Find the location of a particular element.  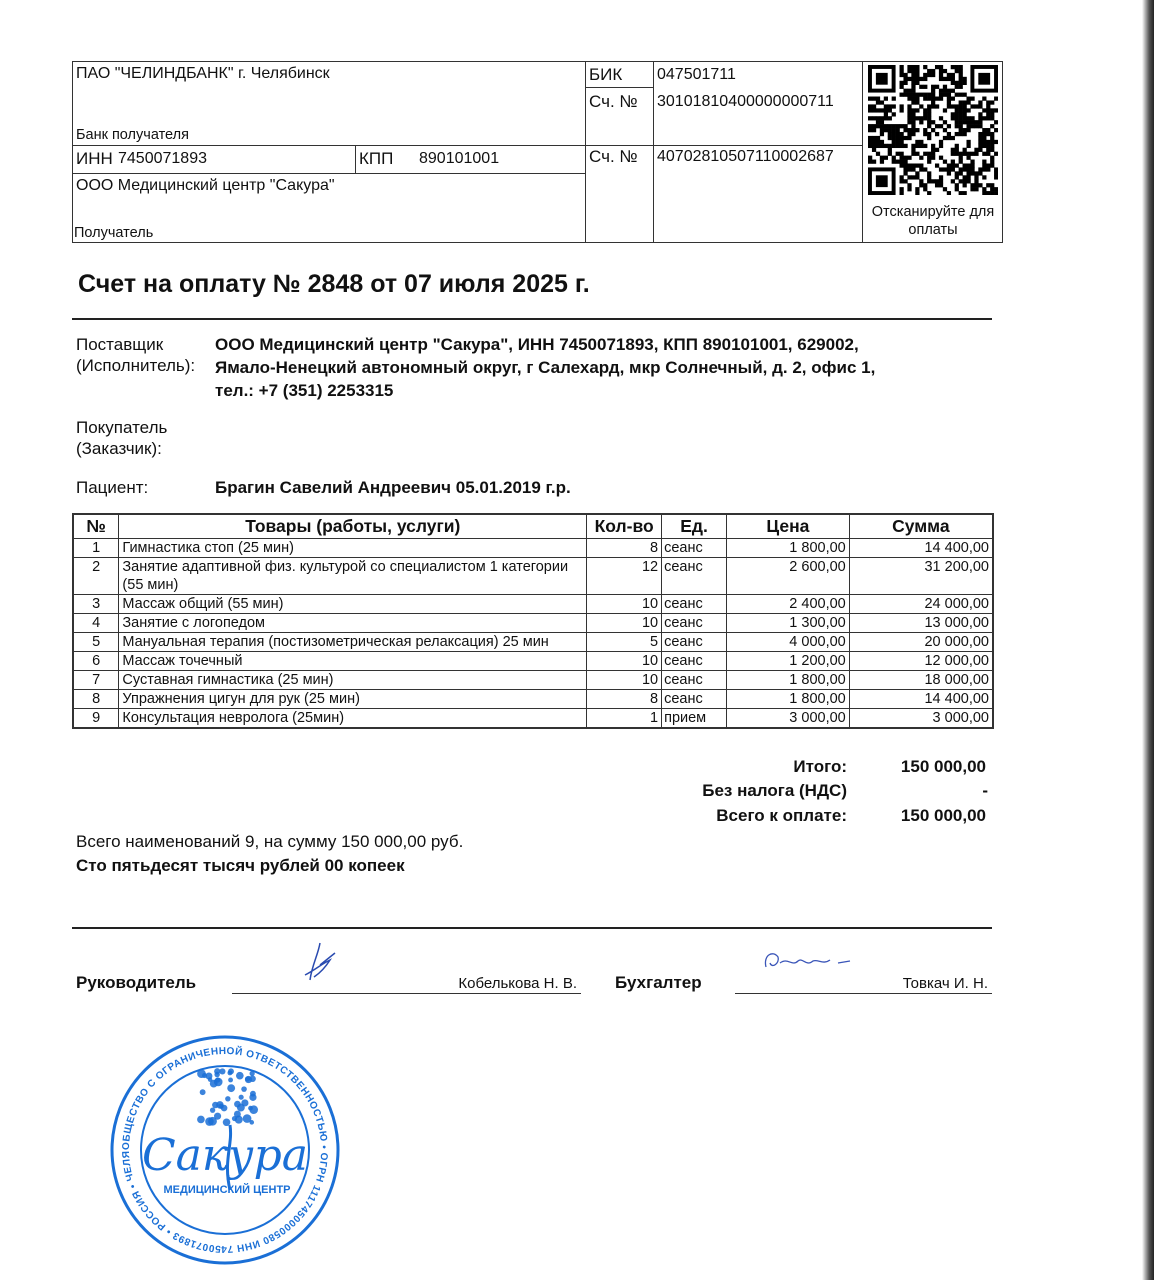

kpp-label: КПП is located at coordinates (376, 158).